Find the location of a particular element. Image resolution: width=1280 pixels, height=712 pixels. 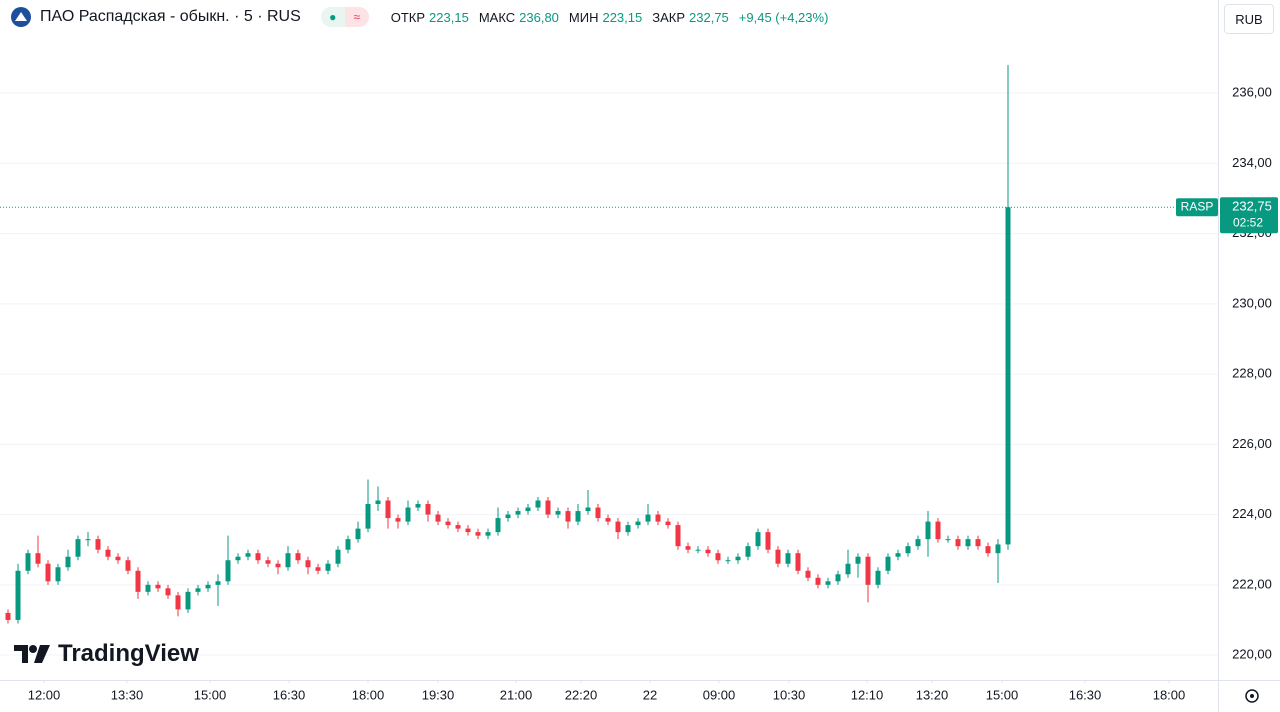

x-tick-label: 15:00 is located at coordinates (1002, 694).